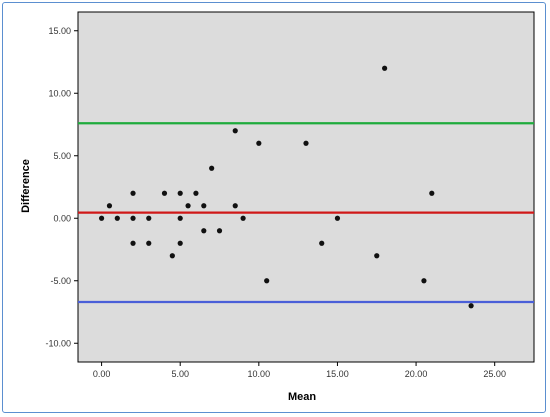 The width and height of the screenshot is (550, 417). What do you see at coordinates (180, 374) in the screenshot?
I see `x-tick-label: 5.00` at bounding box center [180, 374].